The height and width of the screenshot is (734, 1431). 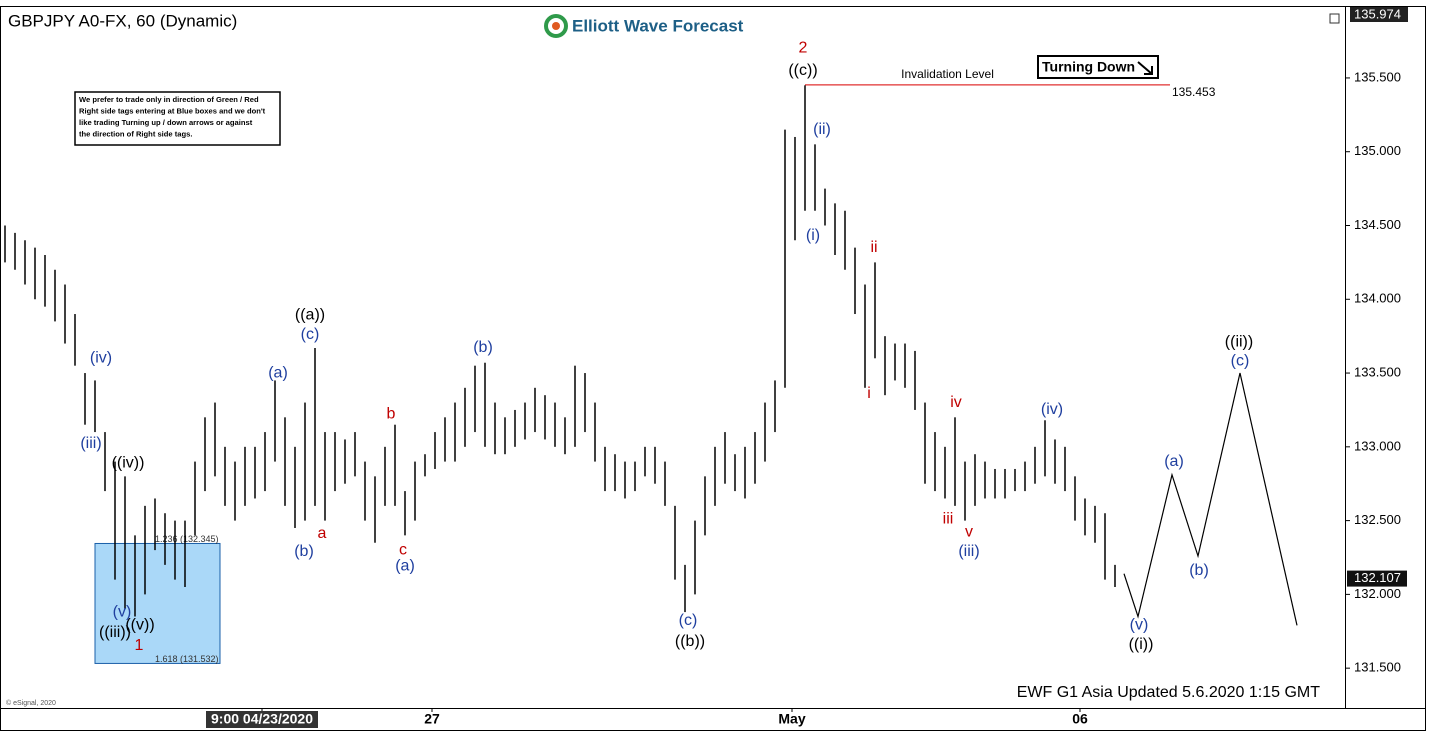 What do you see at coordinates (1194, 92) in the screenshot?
I see `invalidation-value: 135.453` at bounding box center [1194, 92].